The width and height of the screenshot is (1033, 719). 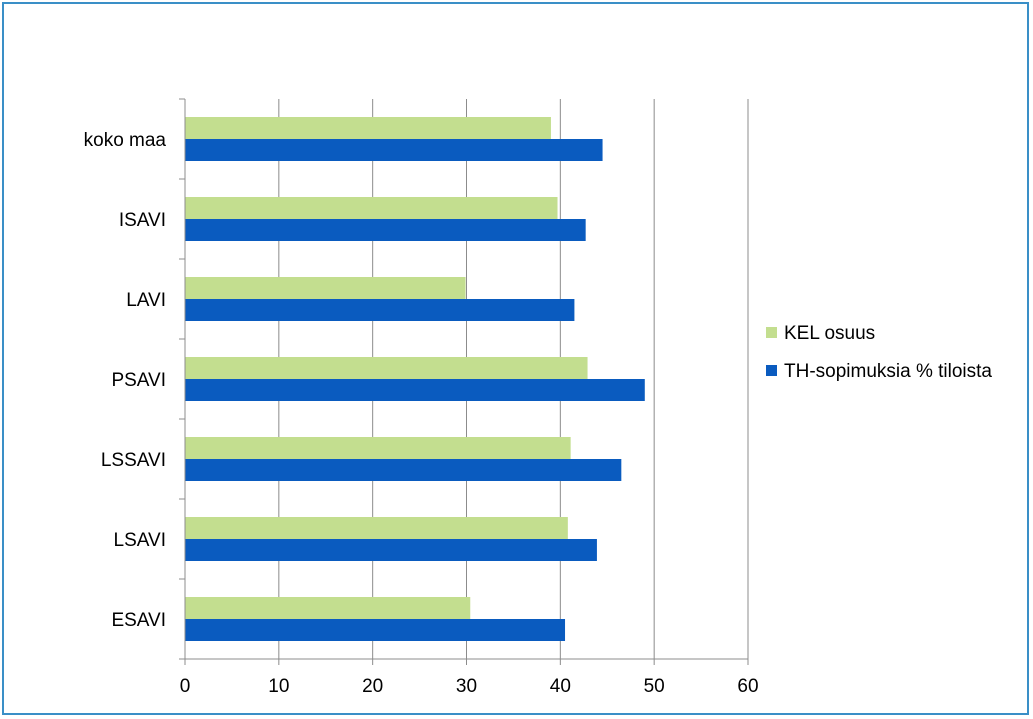 I want to click on category-labels: koko maa ISAVI LAVI PSAVI LSSAVI LSAVI ESAVI, so click(x=125, y=380).